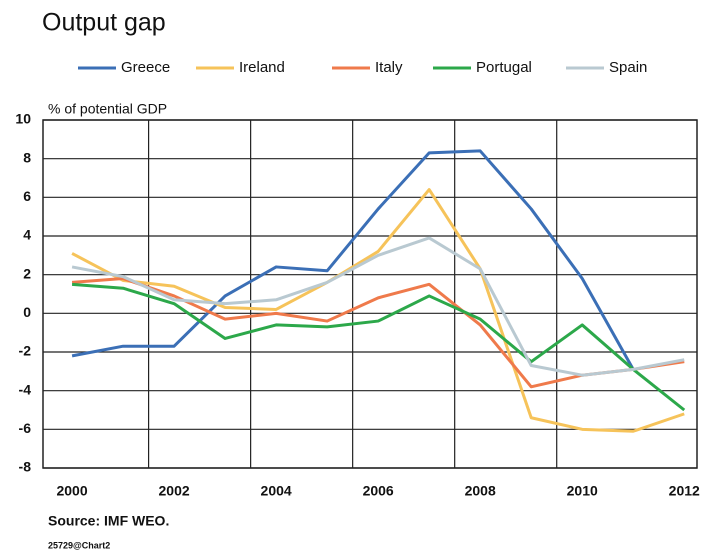  Describe the element at coordinates (378, 491) in the screenshot. I see `x-tick-label: 2006` at that location.